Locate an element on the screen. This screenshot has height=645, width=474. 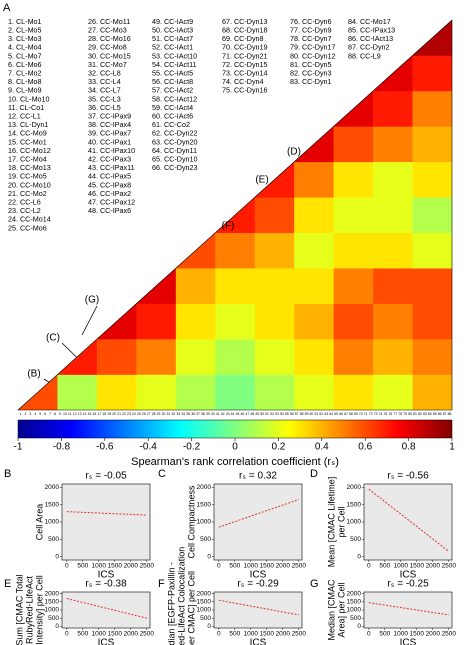
variable-label: 47. CC-IPax12 is located at coordinates (111, 202).